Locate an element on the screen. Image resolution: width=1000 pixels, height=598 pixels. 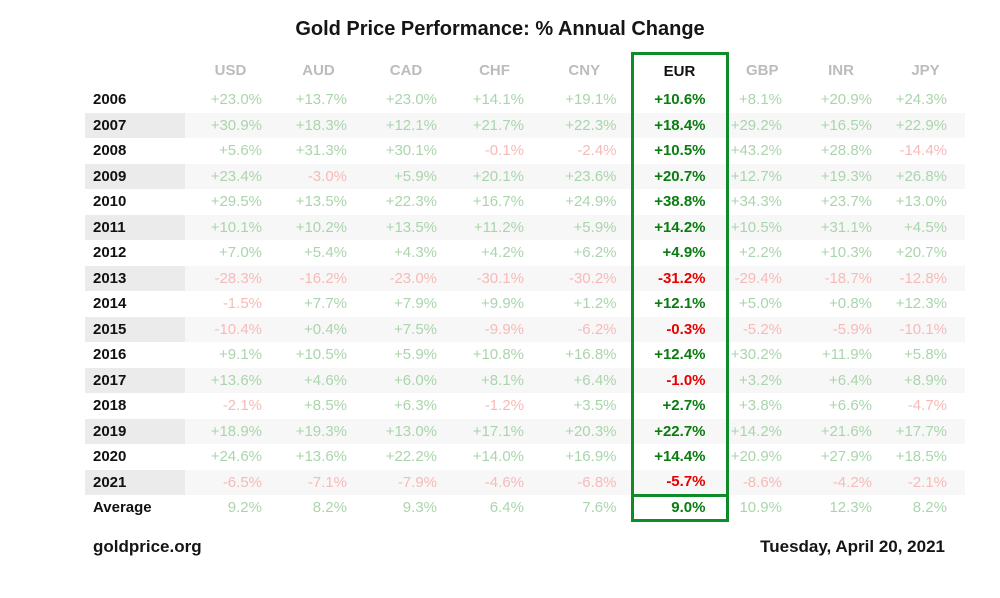
cell-2010-eur: +38.8% is located at coordinates (679, 202).